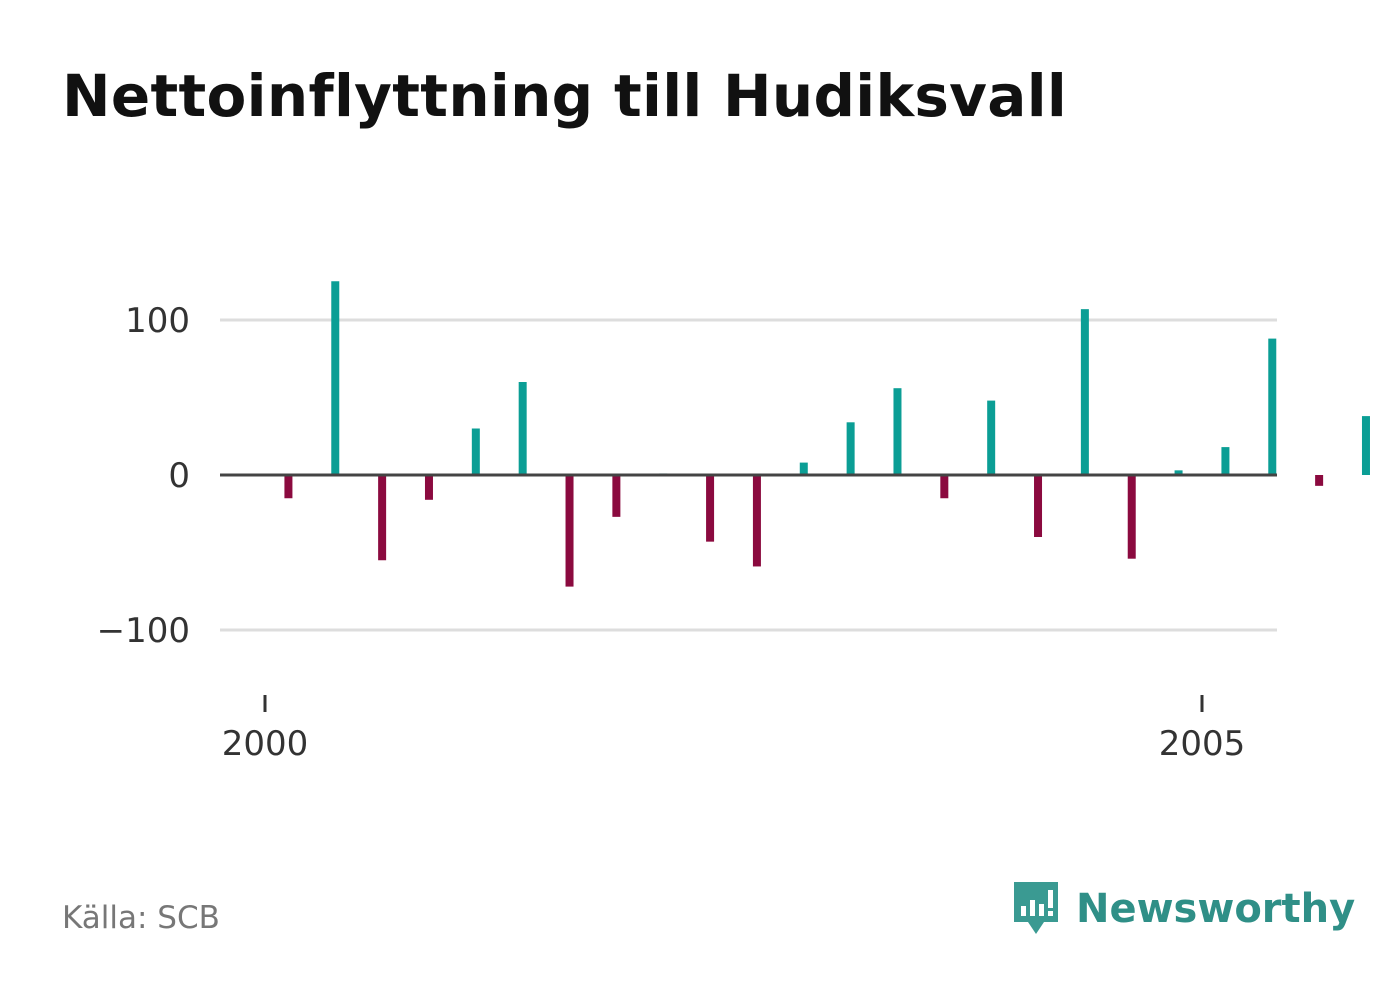 This screenshot has width=1382, height=999. Describe the element at coordinates (1202, 744) in the screenshot. I see `x-tick-label: 2005` at that location.